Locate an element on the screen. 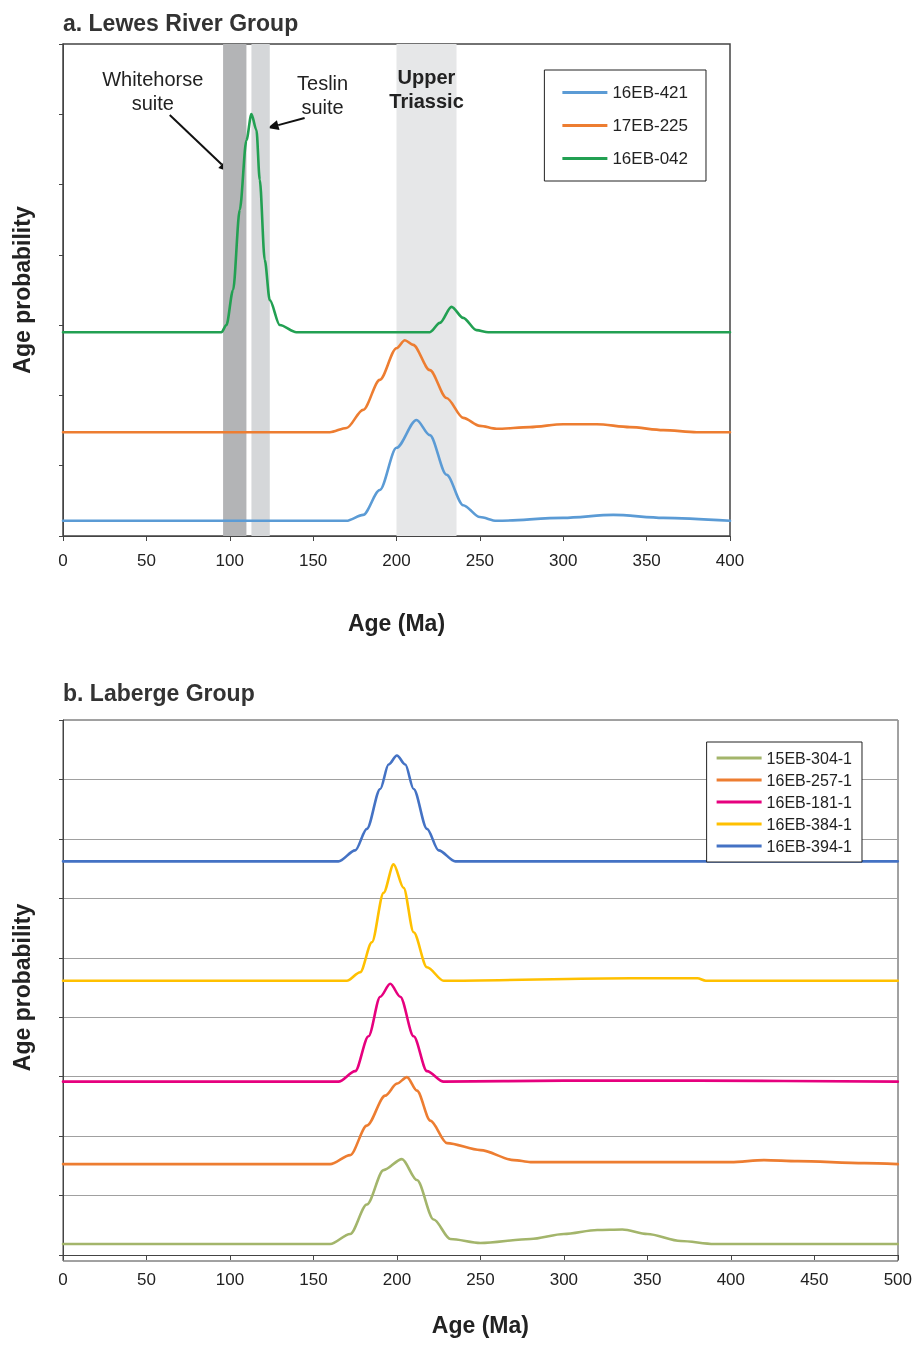  legend-label: 15EB-304-1 is located at coordinates (809, 758).